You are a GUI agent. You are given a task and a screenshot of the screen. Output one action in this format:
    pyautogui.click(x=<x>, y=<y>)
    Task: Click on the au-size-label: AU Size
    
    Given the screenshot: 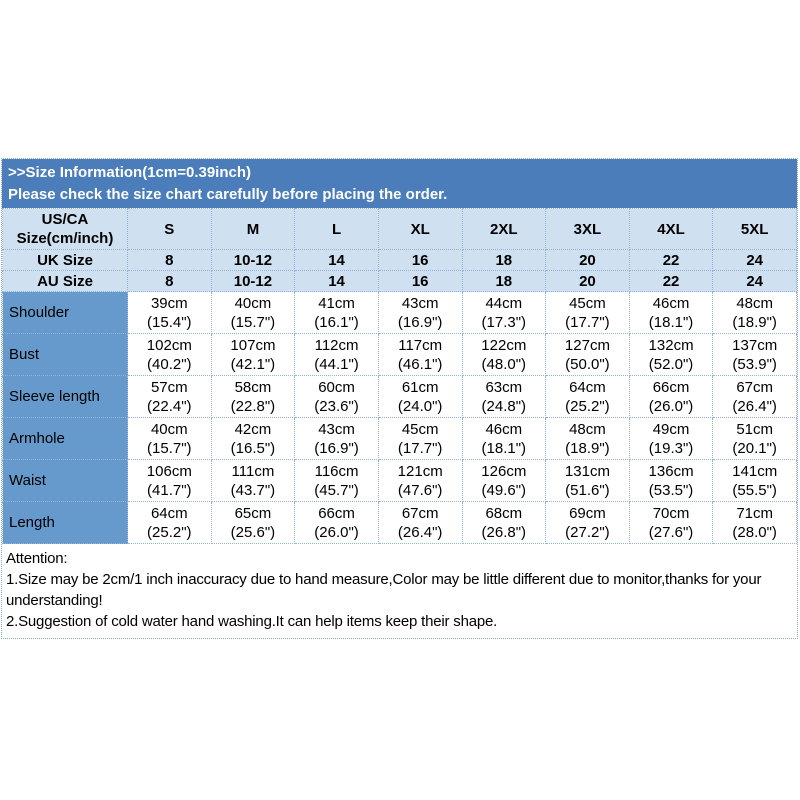 What is the action you would take?
    pyautogui.click(x=65, y=281)
    